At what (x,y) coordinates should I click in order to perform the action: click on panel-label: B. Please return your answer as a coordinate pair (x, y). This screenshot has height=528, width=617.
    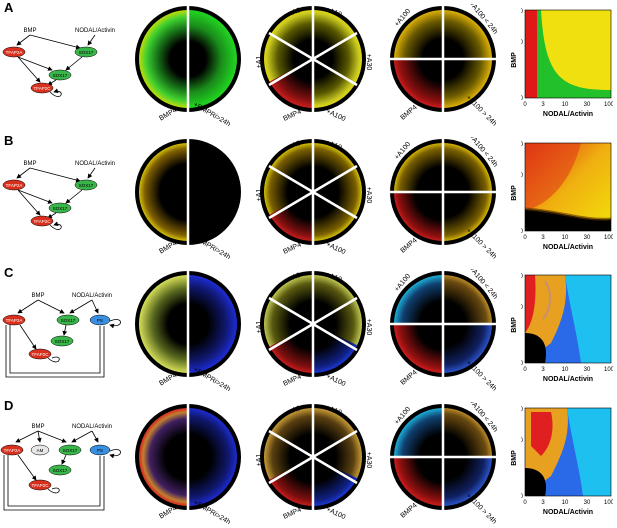
    Looking at the image, I should click on (9, 140).